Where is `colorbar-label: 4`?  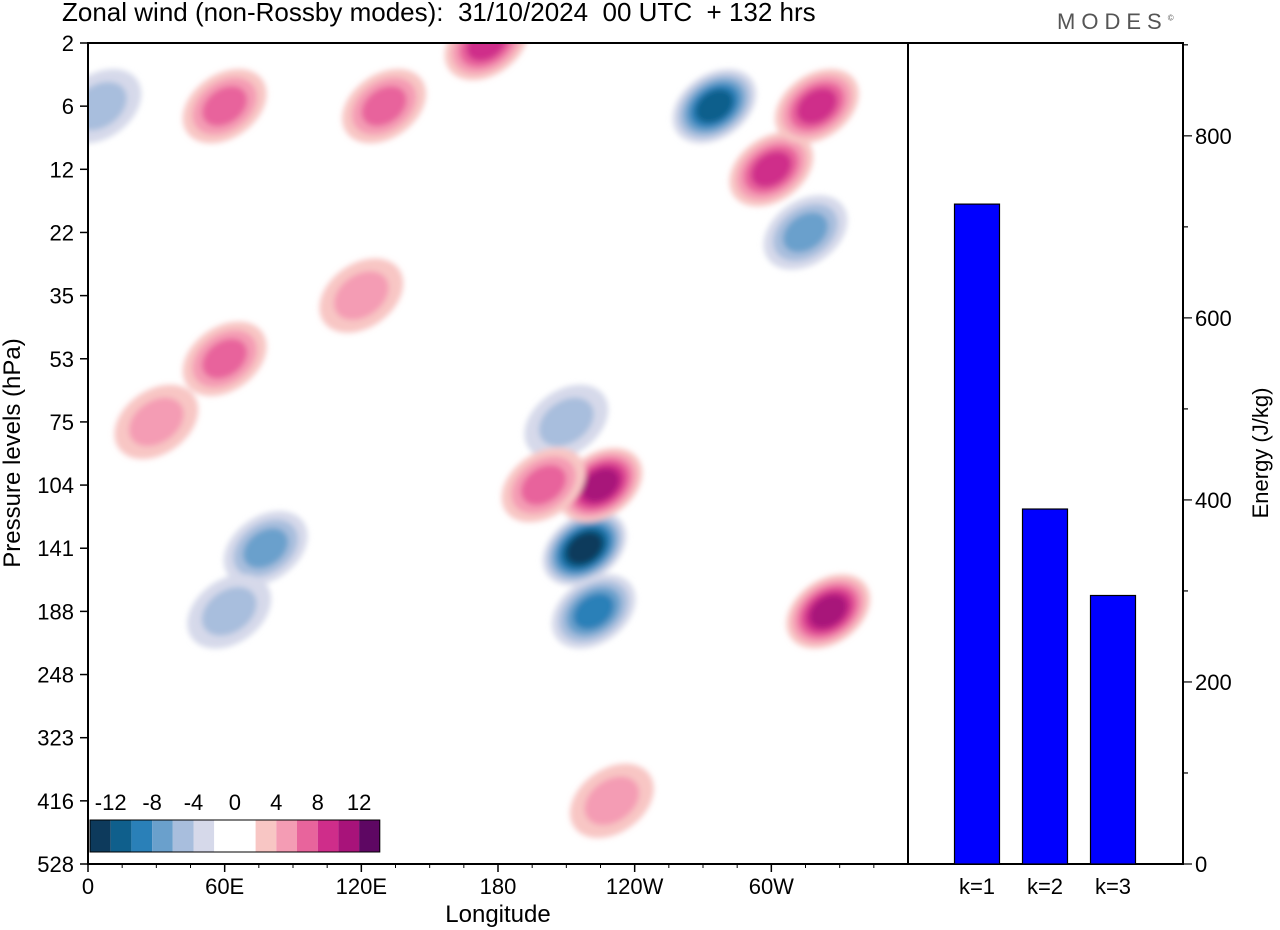 colorbar-label: 4 is located at coordinates (276, 802).